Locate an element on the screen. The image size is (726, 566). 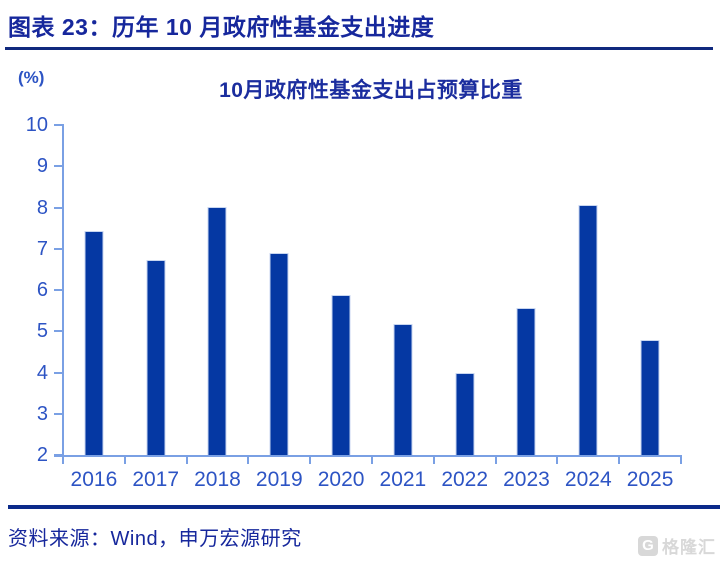
y-axis-tick-label: 7 is located at coordinates (42, 248).